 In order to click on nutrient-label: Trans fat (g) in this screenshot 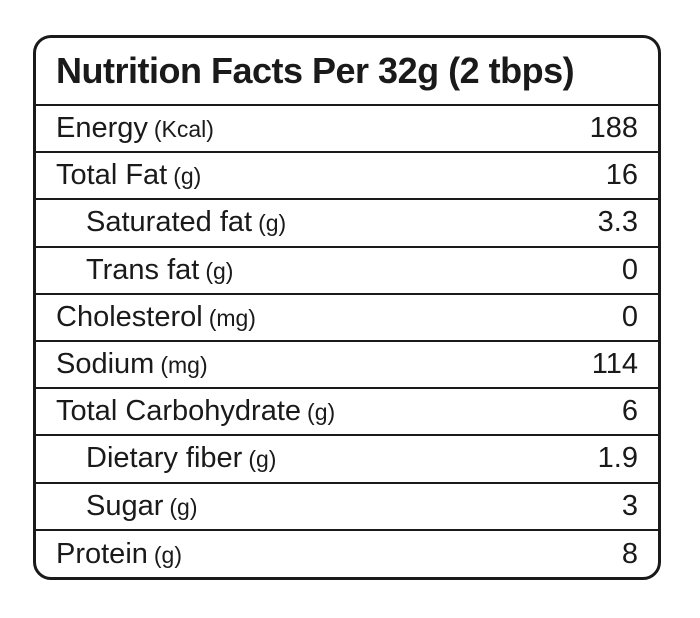, I will do `click(159, 270)`.